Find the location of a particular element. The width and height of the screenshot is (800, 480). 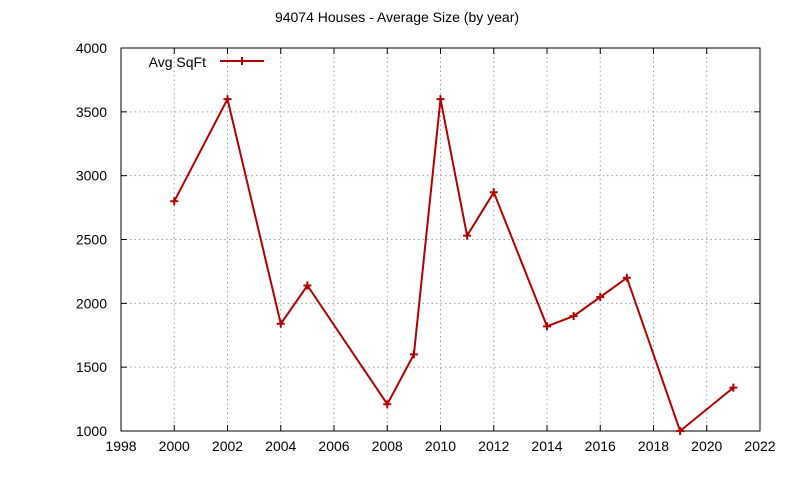

x-tick-label: 2010 is located at coordinates (440, 446).